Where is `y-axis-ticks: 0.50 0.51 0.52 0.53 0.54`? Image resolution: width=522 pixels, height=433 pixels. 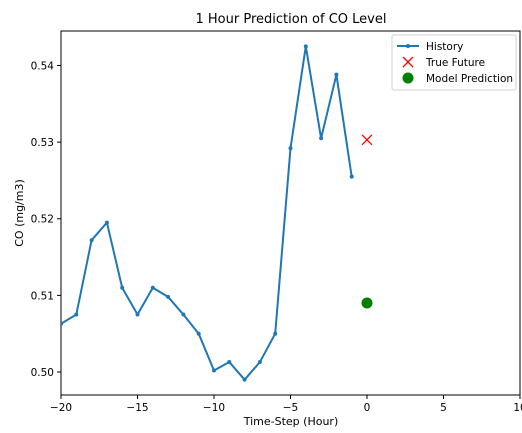 y-axis-ticks: 0.50 0.51 0.52 0.53 0.54 is located at coordinates (46, 219).